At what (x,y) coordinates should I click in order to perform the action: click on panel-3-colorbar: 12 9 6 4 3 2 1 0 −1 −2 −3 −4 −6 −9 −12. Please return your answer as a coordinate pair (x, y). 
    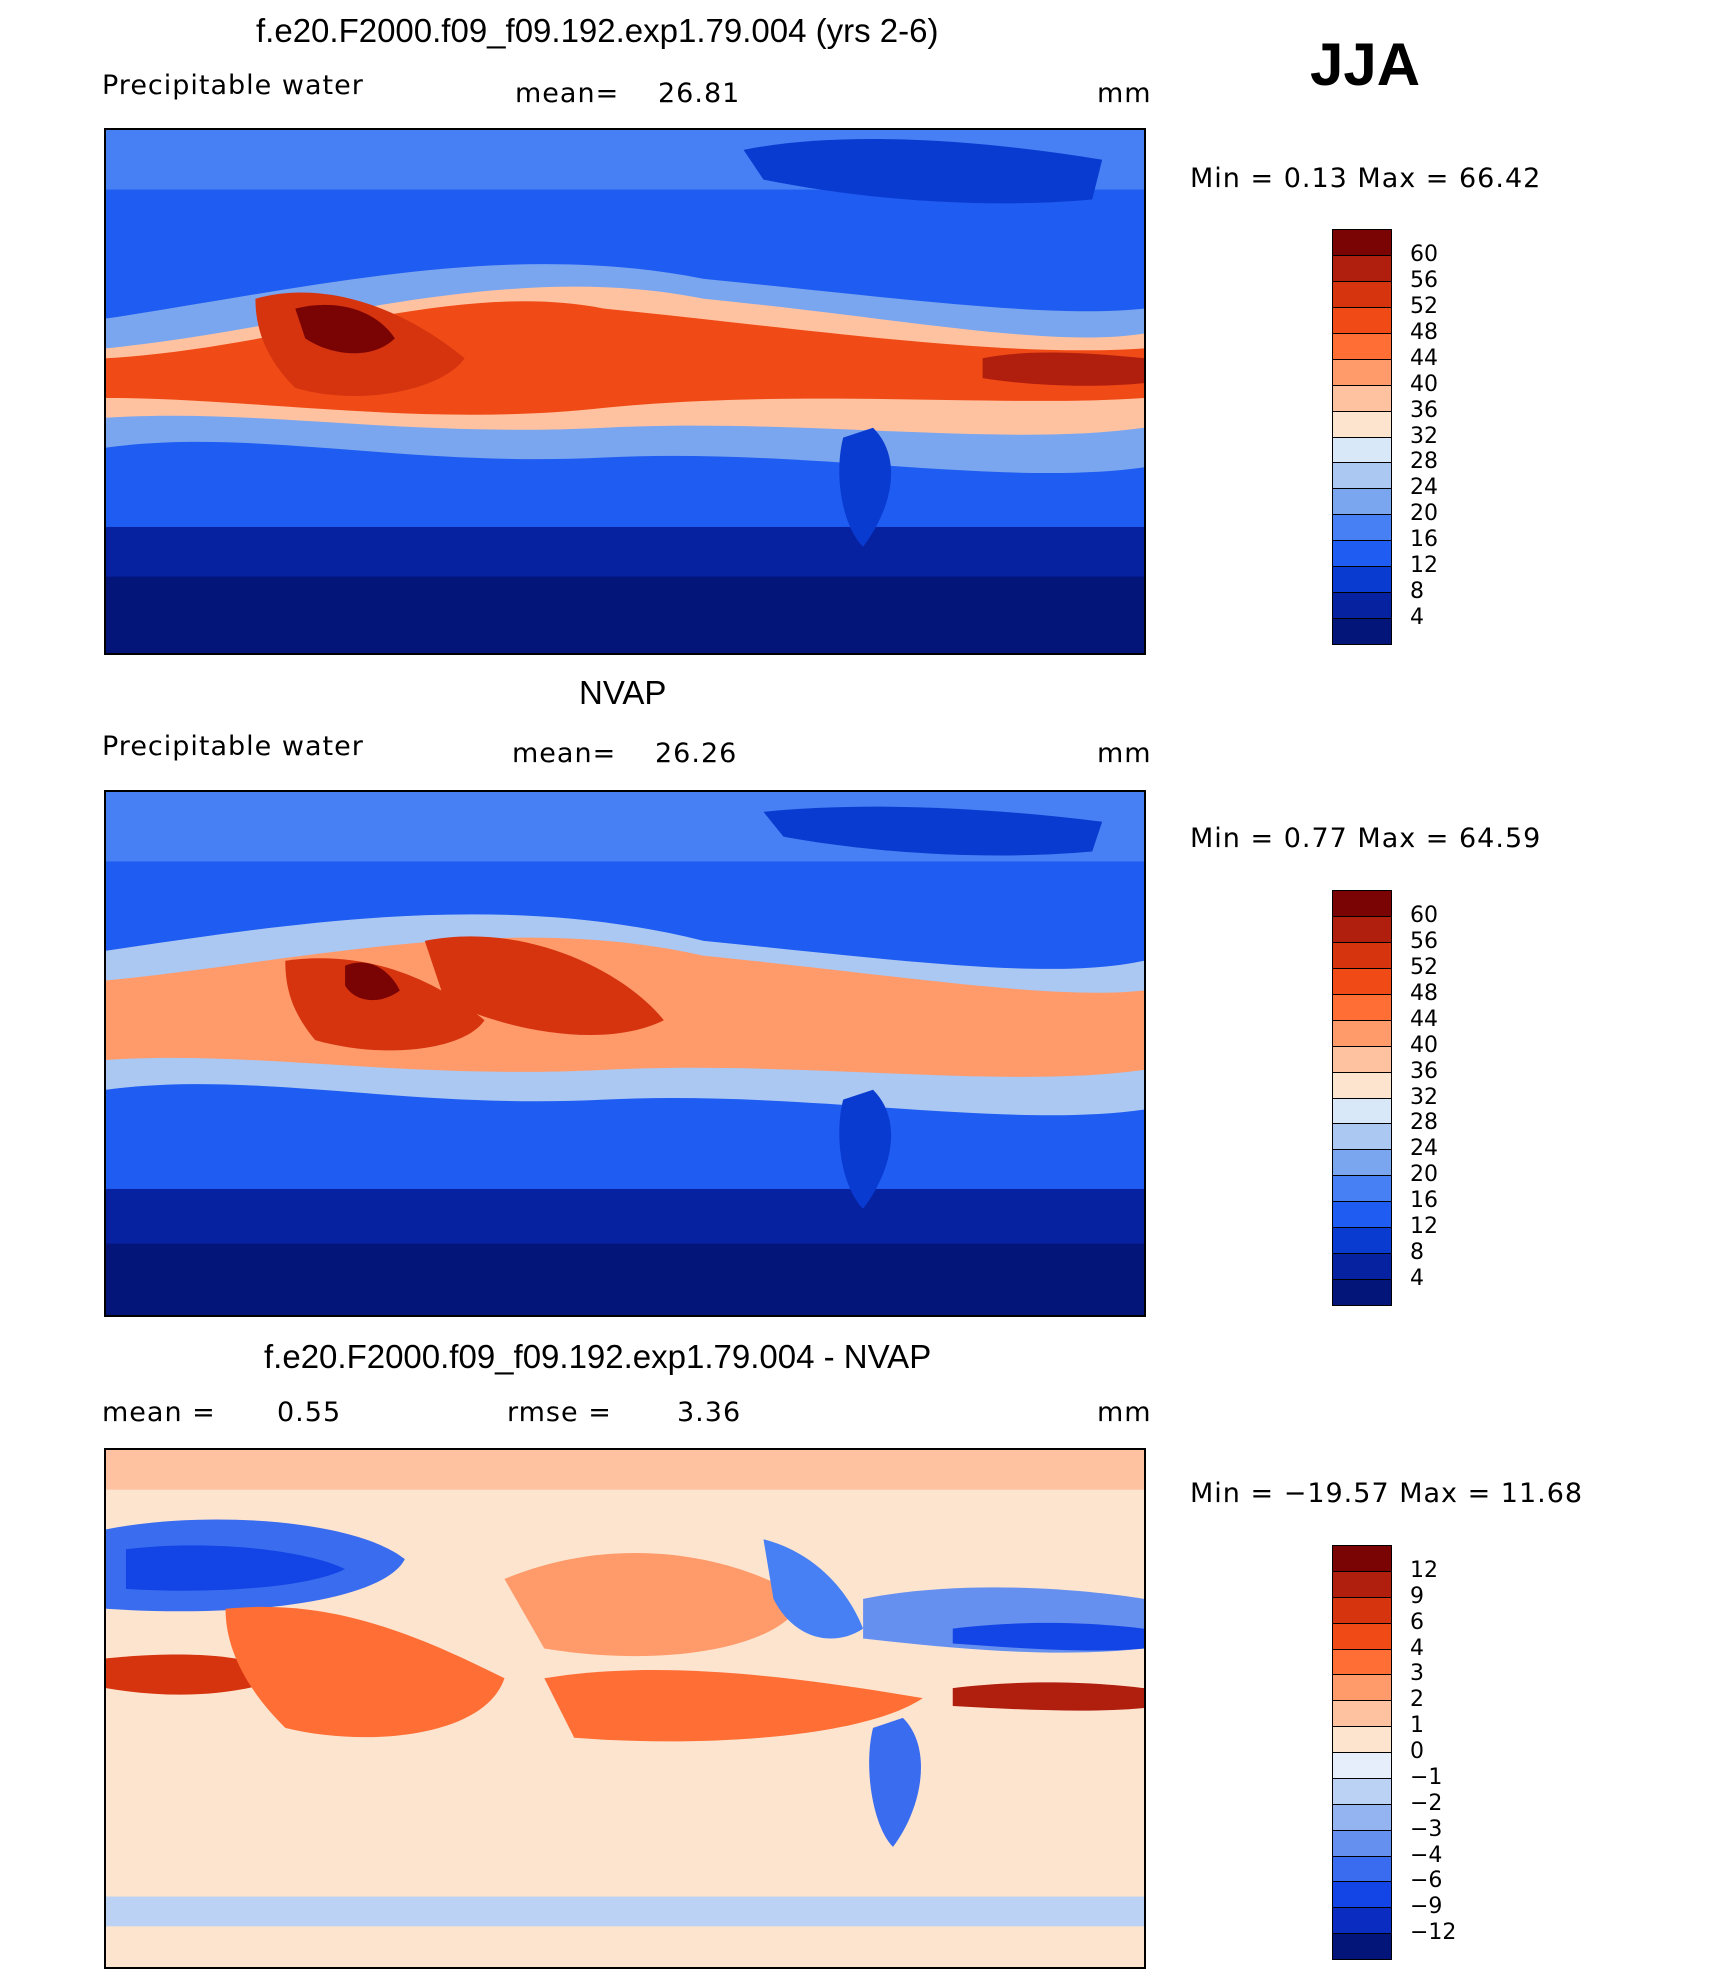
    Looking at the image, I should click on (1394, 1752).